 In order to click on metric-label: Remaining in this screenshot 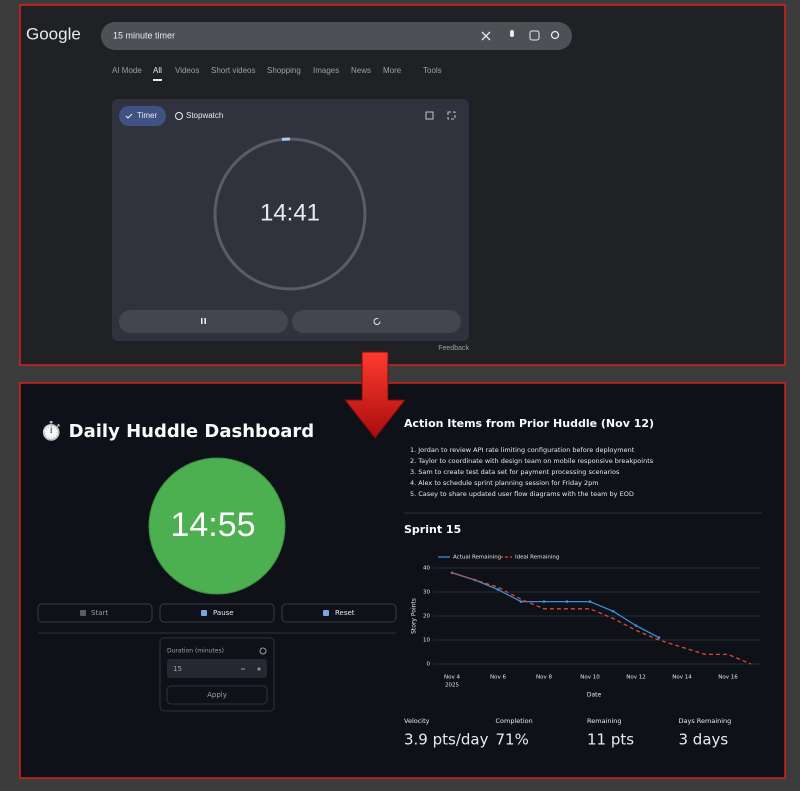, I will do `click(604, 721)`.